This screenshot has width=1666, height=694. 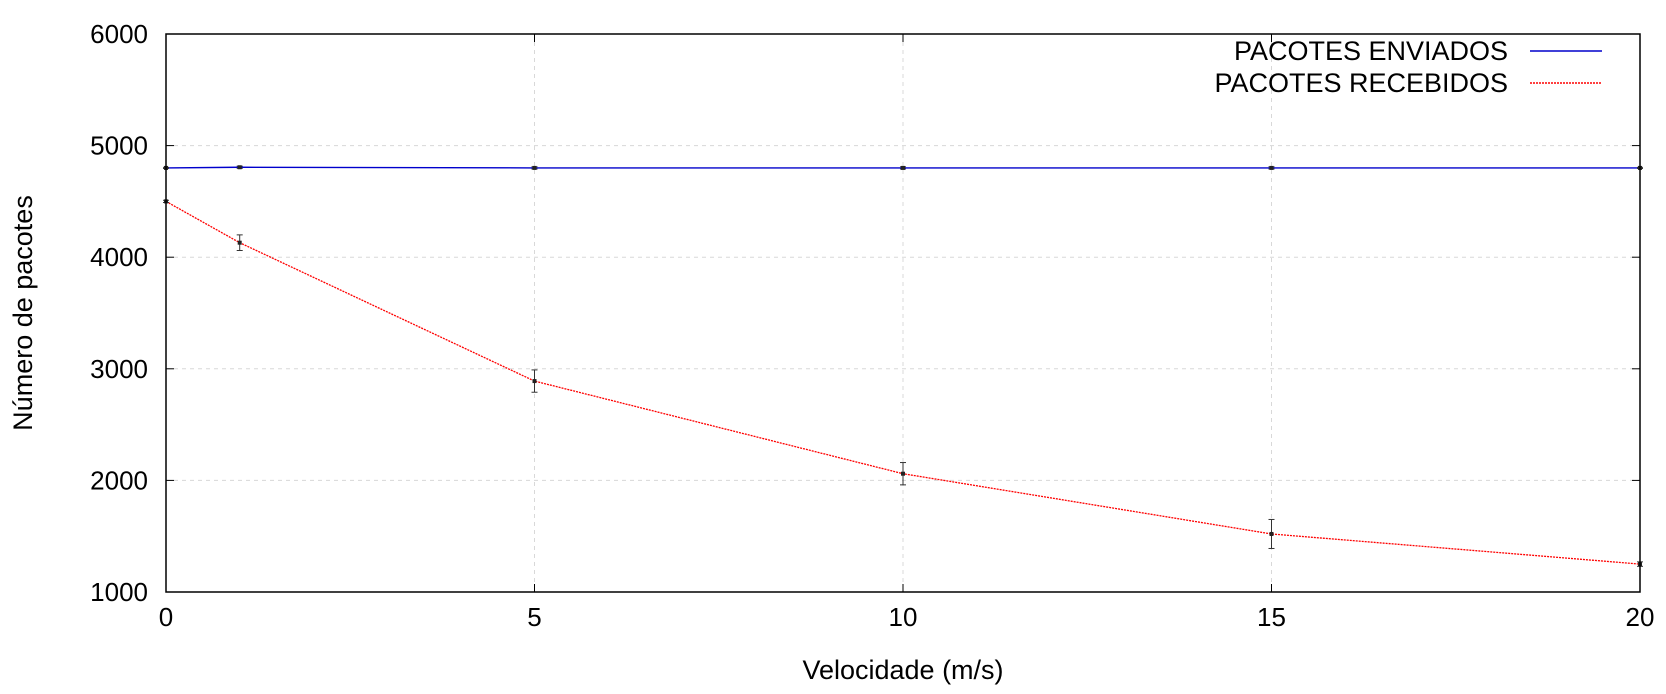 What do you see at coordinates (166, 617) in the screenshot?
I see `x-tick-label: 0` at bounding box center [166, 617].